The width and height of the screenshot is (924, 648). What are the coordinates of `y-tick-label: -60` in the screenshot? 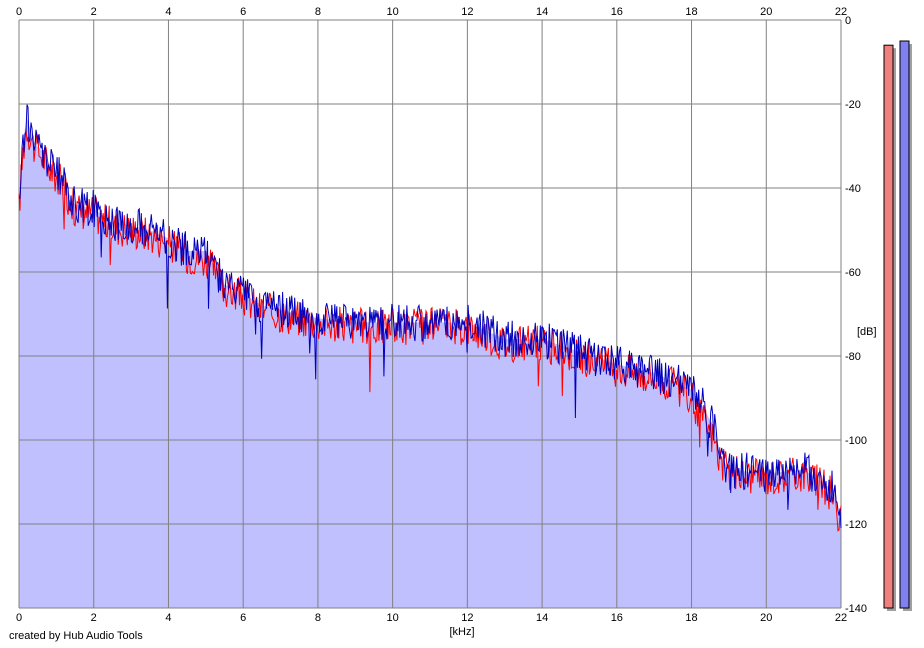 It's located at (853, 273).